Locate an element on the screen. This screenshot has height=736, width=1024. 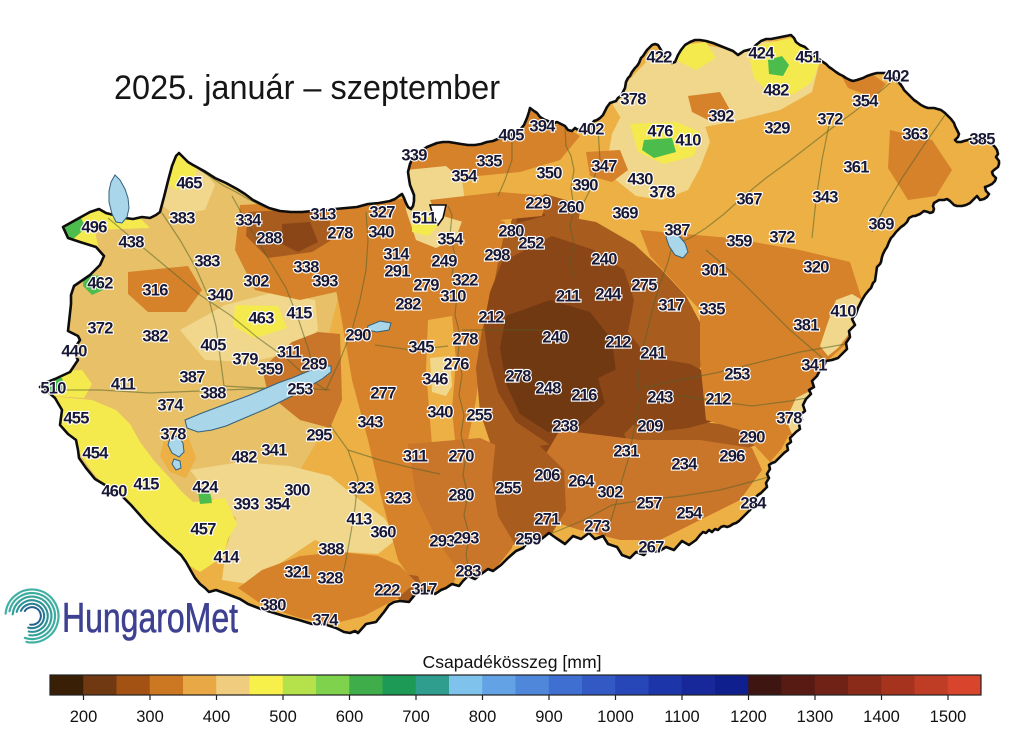
svg-text: 264 is located at coordinates (581, 482).